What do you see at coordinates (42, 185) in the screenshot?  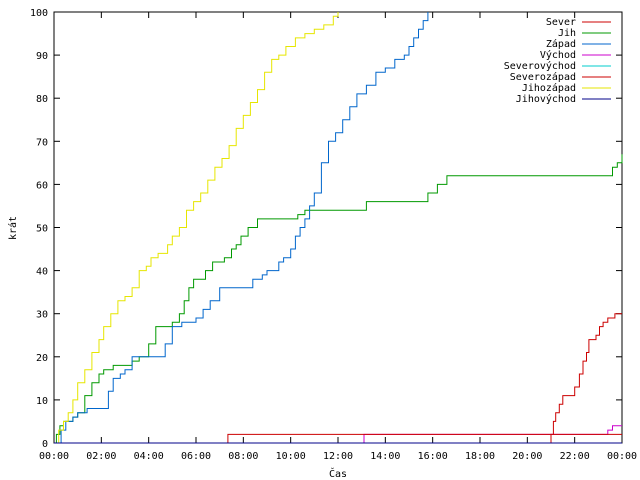 I see `y-tick-label: 60` at bounding box center [42, 185].